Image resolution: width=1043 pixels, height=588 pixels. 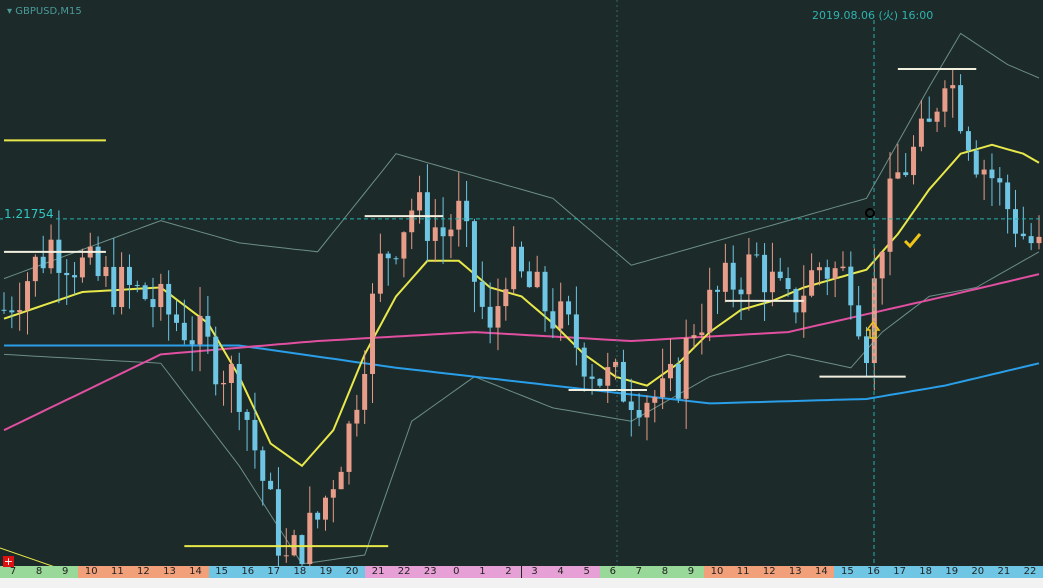 What do you see at coordinates (8, 561) in the screenshot?
I see `add-icon: +` at bounding box center [8, 561].